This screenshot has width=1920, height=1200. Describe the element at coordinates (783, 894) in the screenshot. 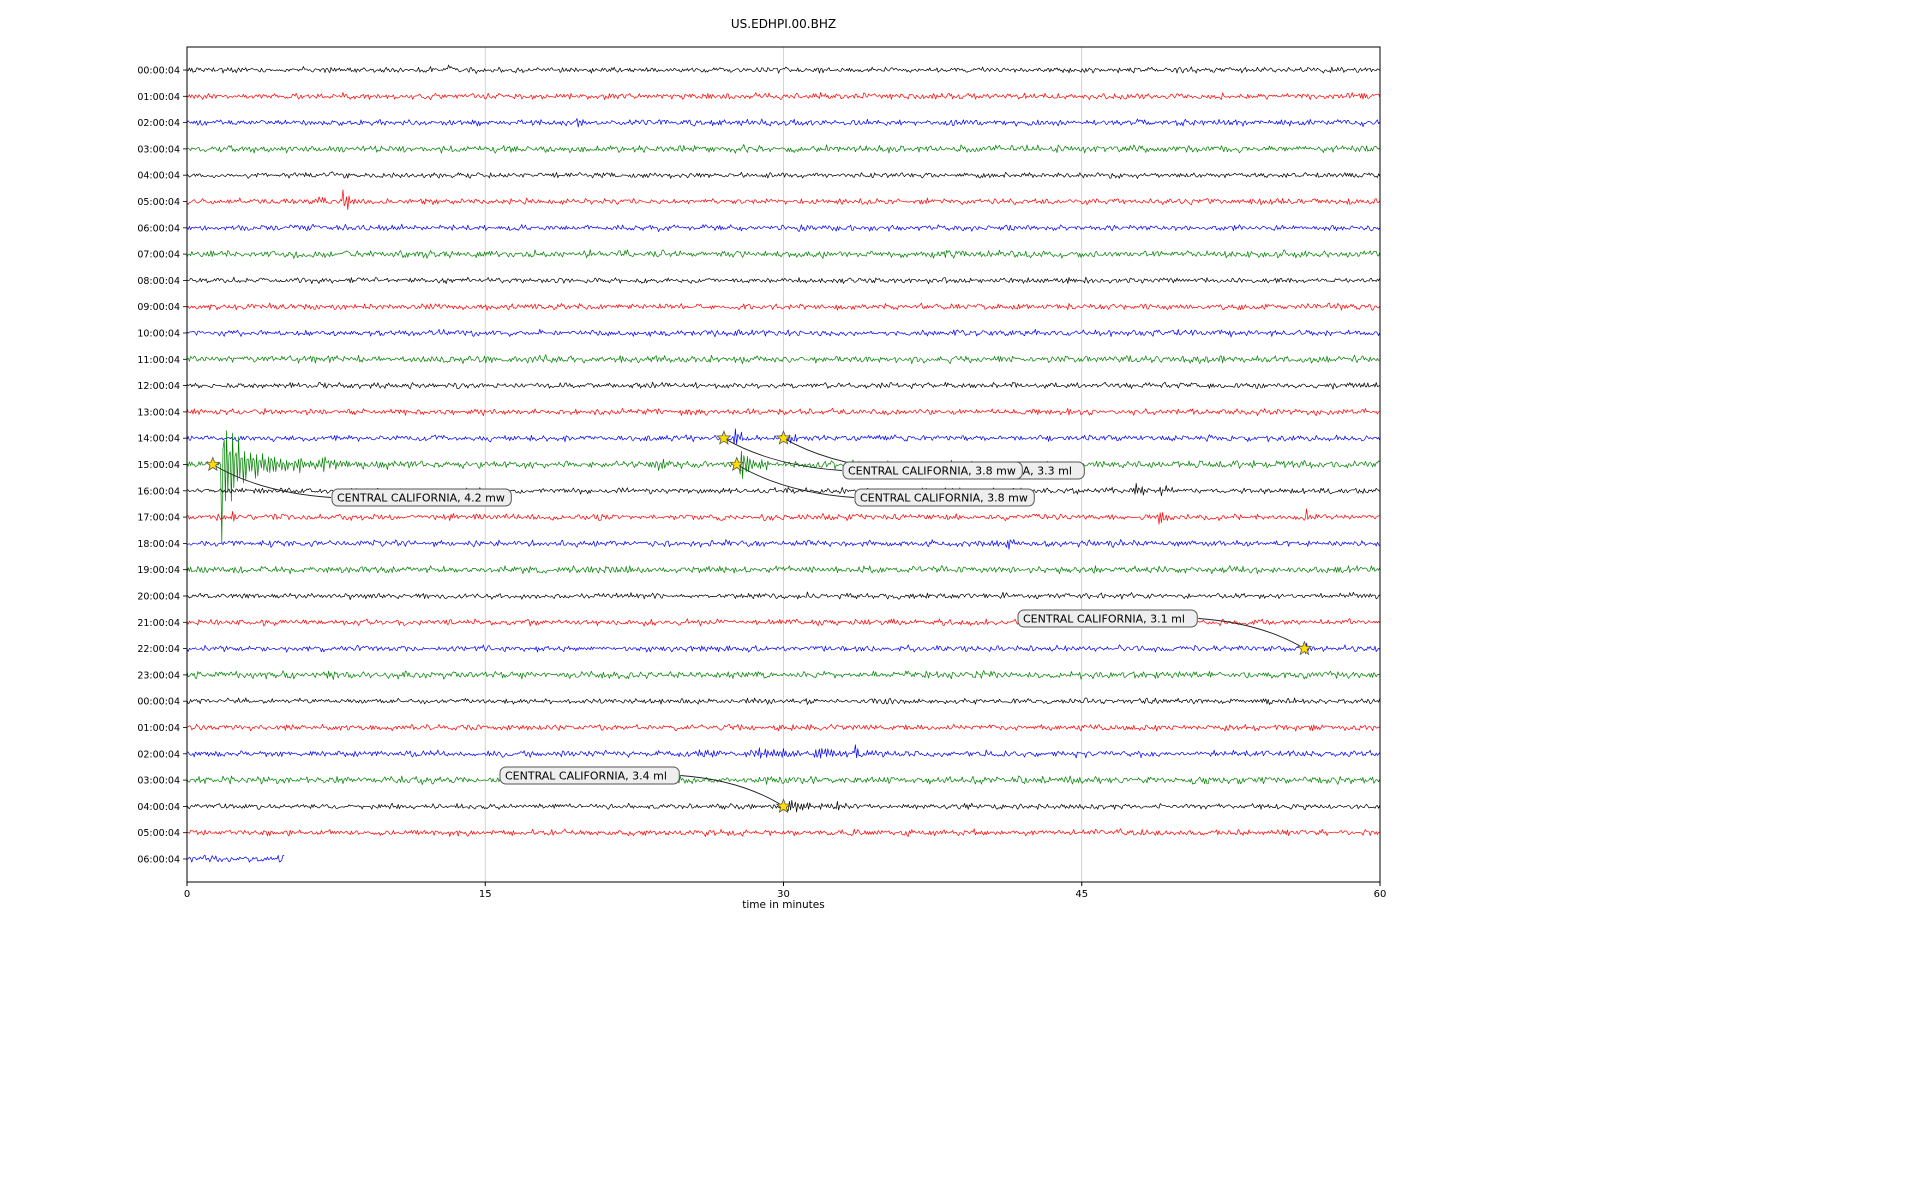

I see `x-tick-label: 30` at that location.